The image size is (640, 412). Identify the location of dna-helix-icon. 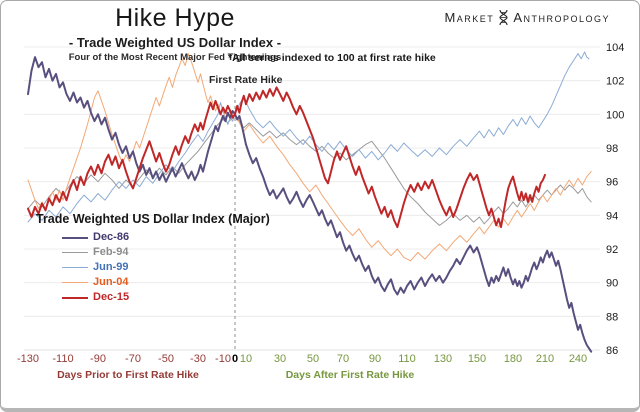
(503, 17).